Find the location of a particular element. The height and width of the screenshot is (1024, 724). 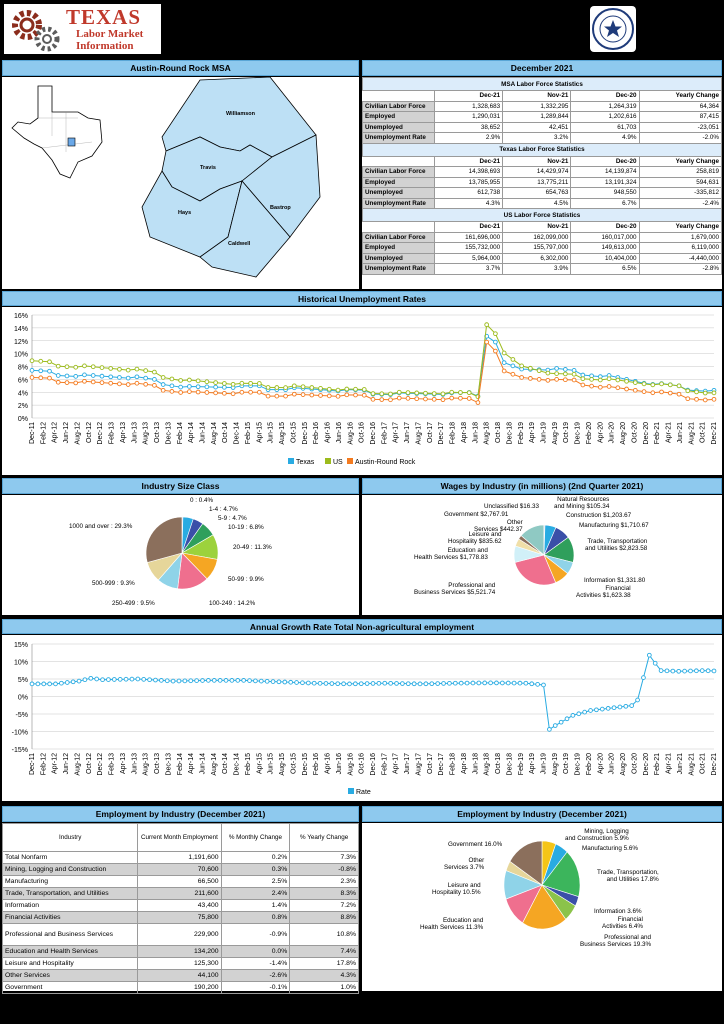

x-tick-label: Aug-21 is located at coordinates (691, 433).